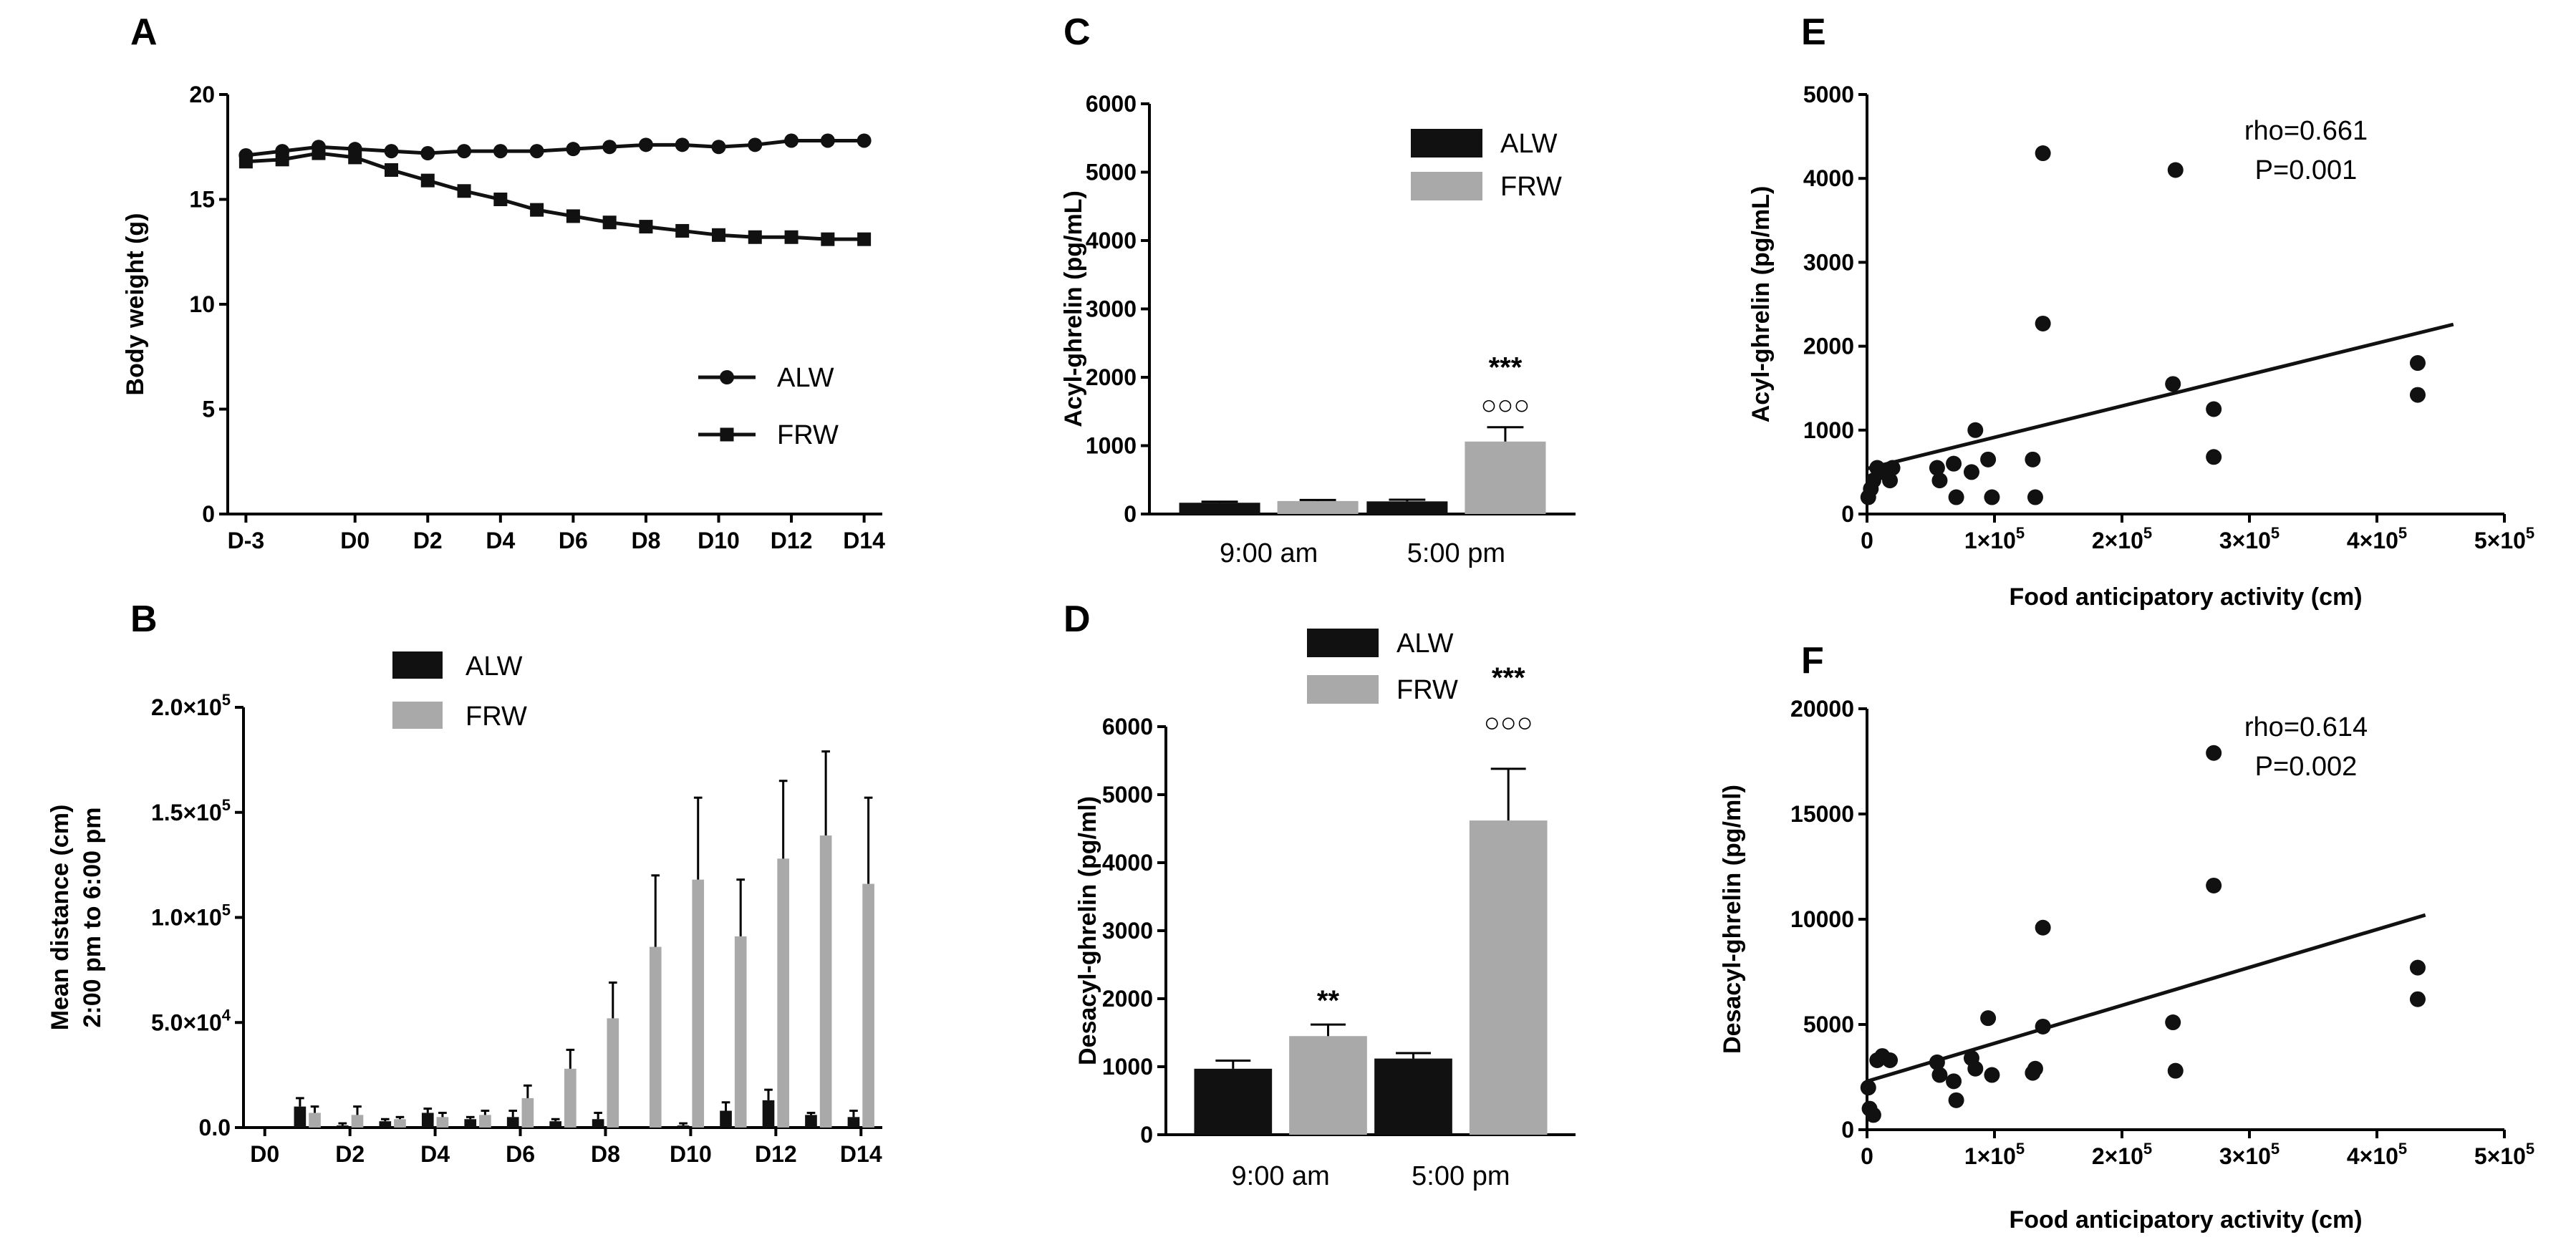  I want to click on significance-stars: ***, so click(1506, 368).